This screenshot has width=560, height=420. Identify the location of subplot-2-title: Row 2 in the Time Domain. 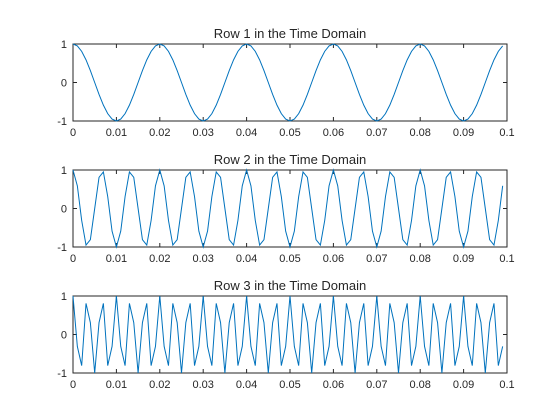
(290, 159).